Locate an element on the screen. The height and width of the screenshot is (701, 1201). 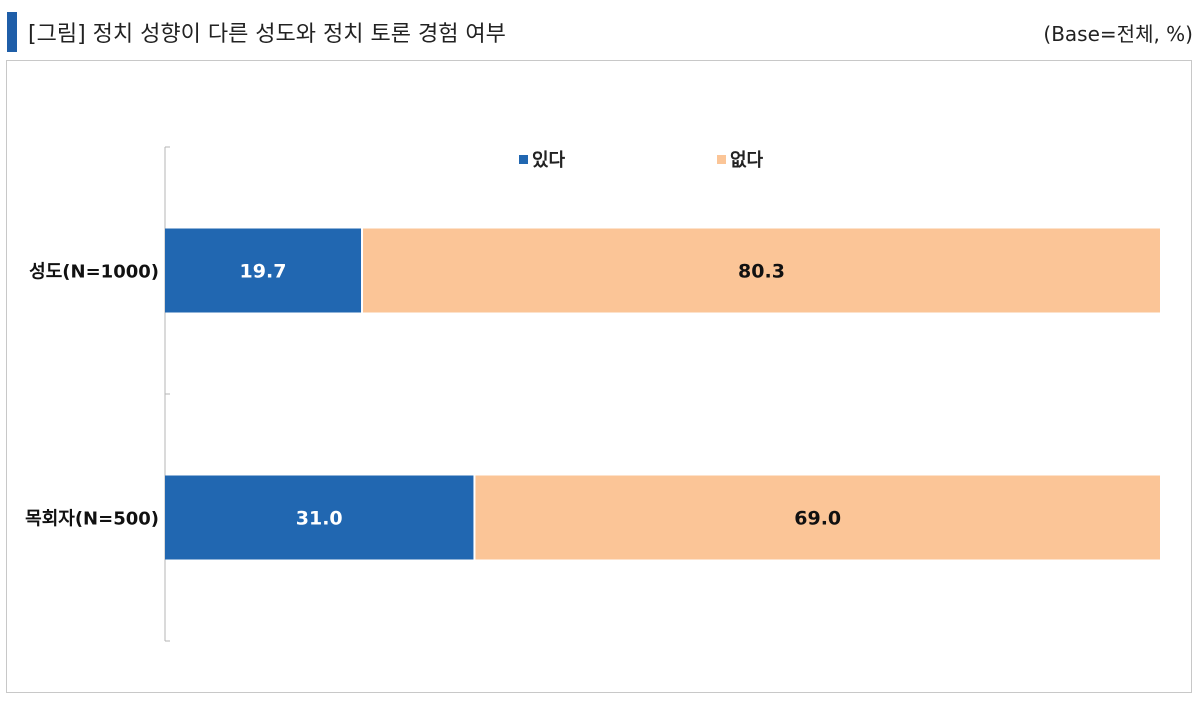
figure-title: [그림] 정치 성향이 다른 성도와 정치 토론 경험 여부 is located at coordinates (267, 34).